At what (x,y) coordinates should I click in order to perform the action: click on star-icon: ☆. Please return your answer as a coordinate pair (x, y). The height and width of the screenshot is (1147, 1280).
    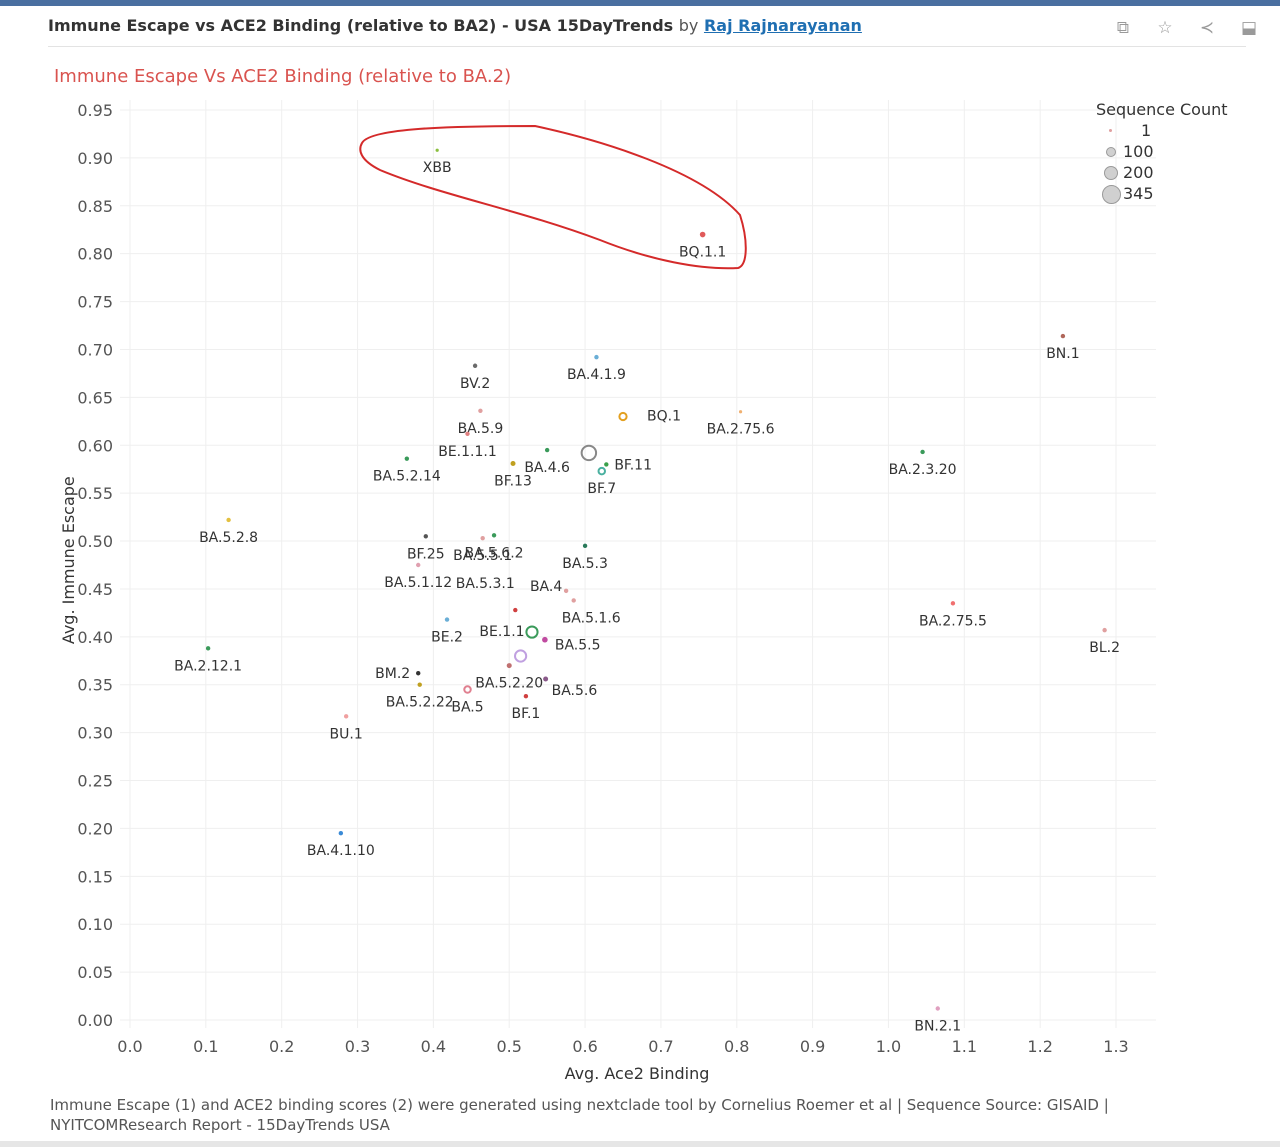
    Looking at the image, I should click on (1165, 28).